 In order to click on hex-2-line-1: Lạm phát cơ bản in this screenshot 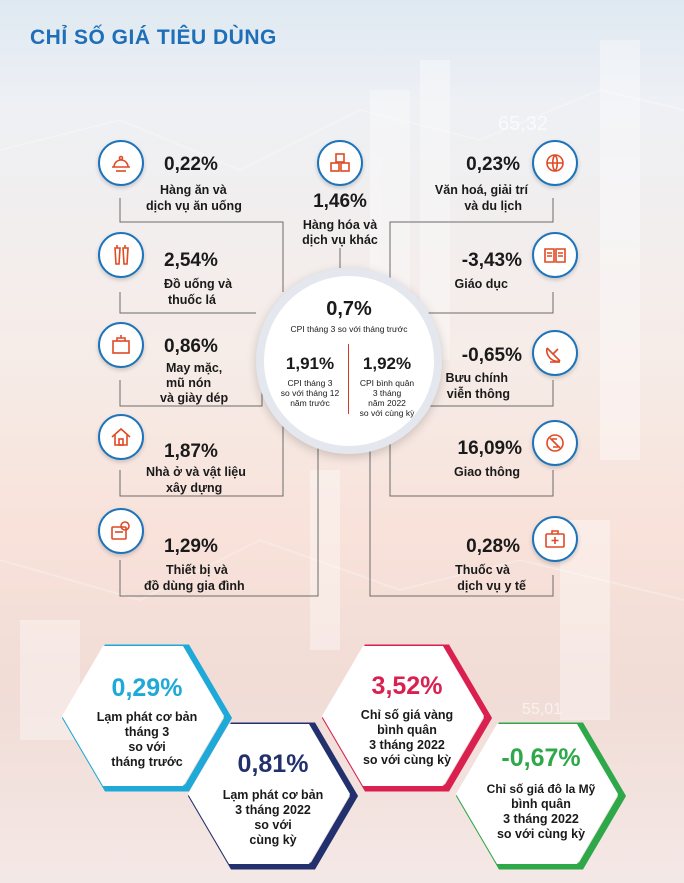, I will do `click(273, 795)`.